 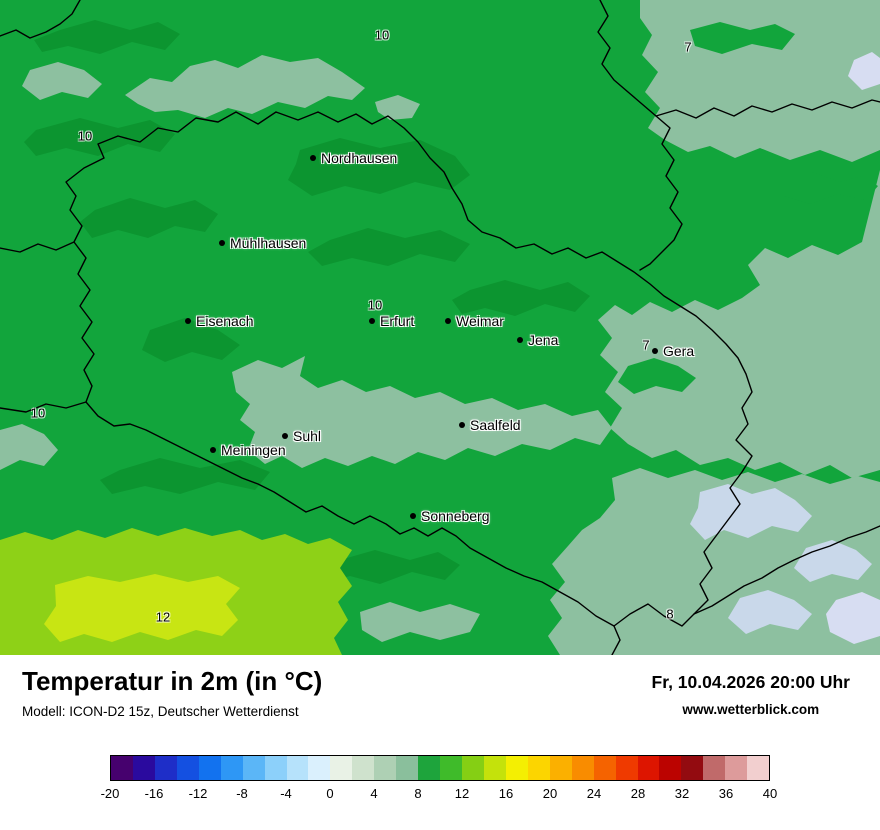 I want to click on city-label: Meiningen, so click(x=253, y=450).